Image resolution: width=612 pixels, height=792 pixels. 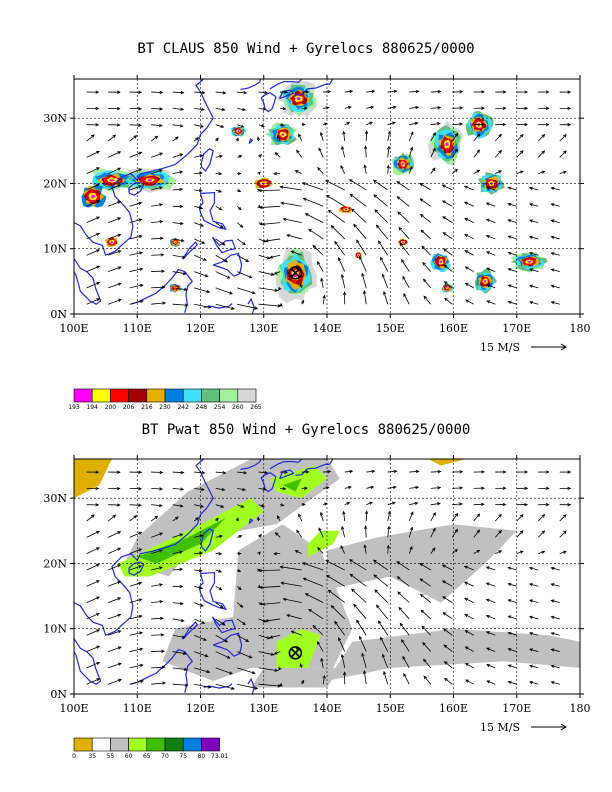 What do you see at coordinates (202, 756) in the screenshot?
I see `legend-label: 80` at bounding box center [202, 756].